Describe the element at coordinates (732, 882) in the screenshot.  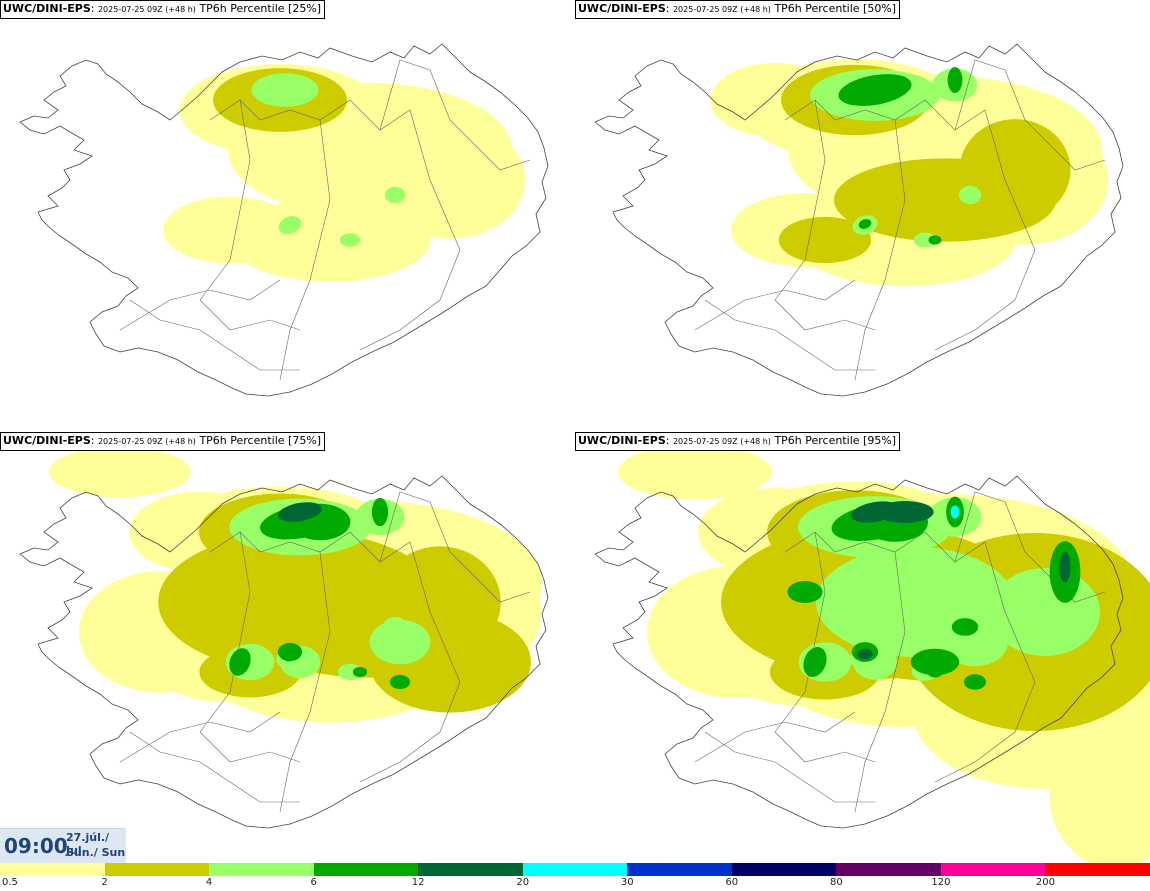
I see `colorbar-label: 60` at that location.